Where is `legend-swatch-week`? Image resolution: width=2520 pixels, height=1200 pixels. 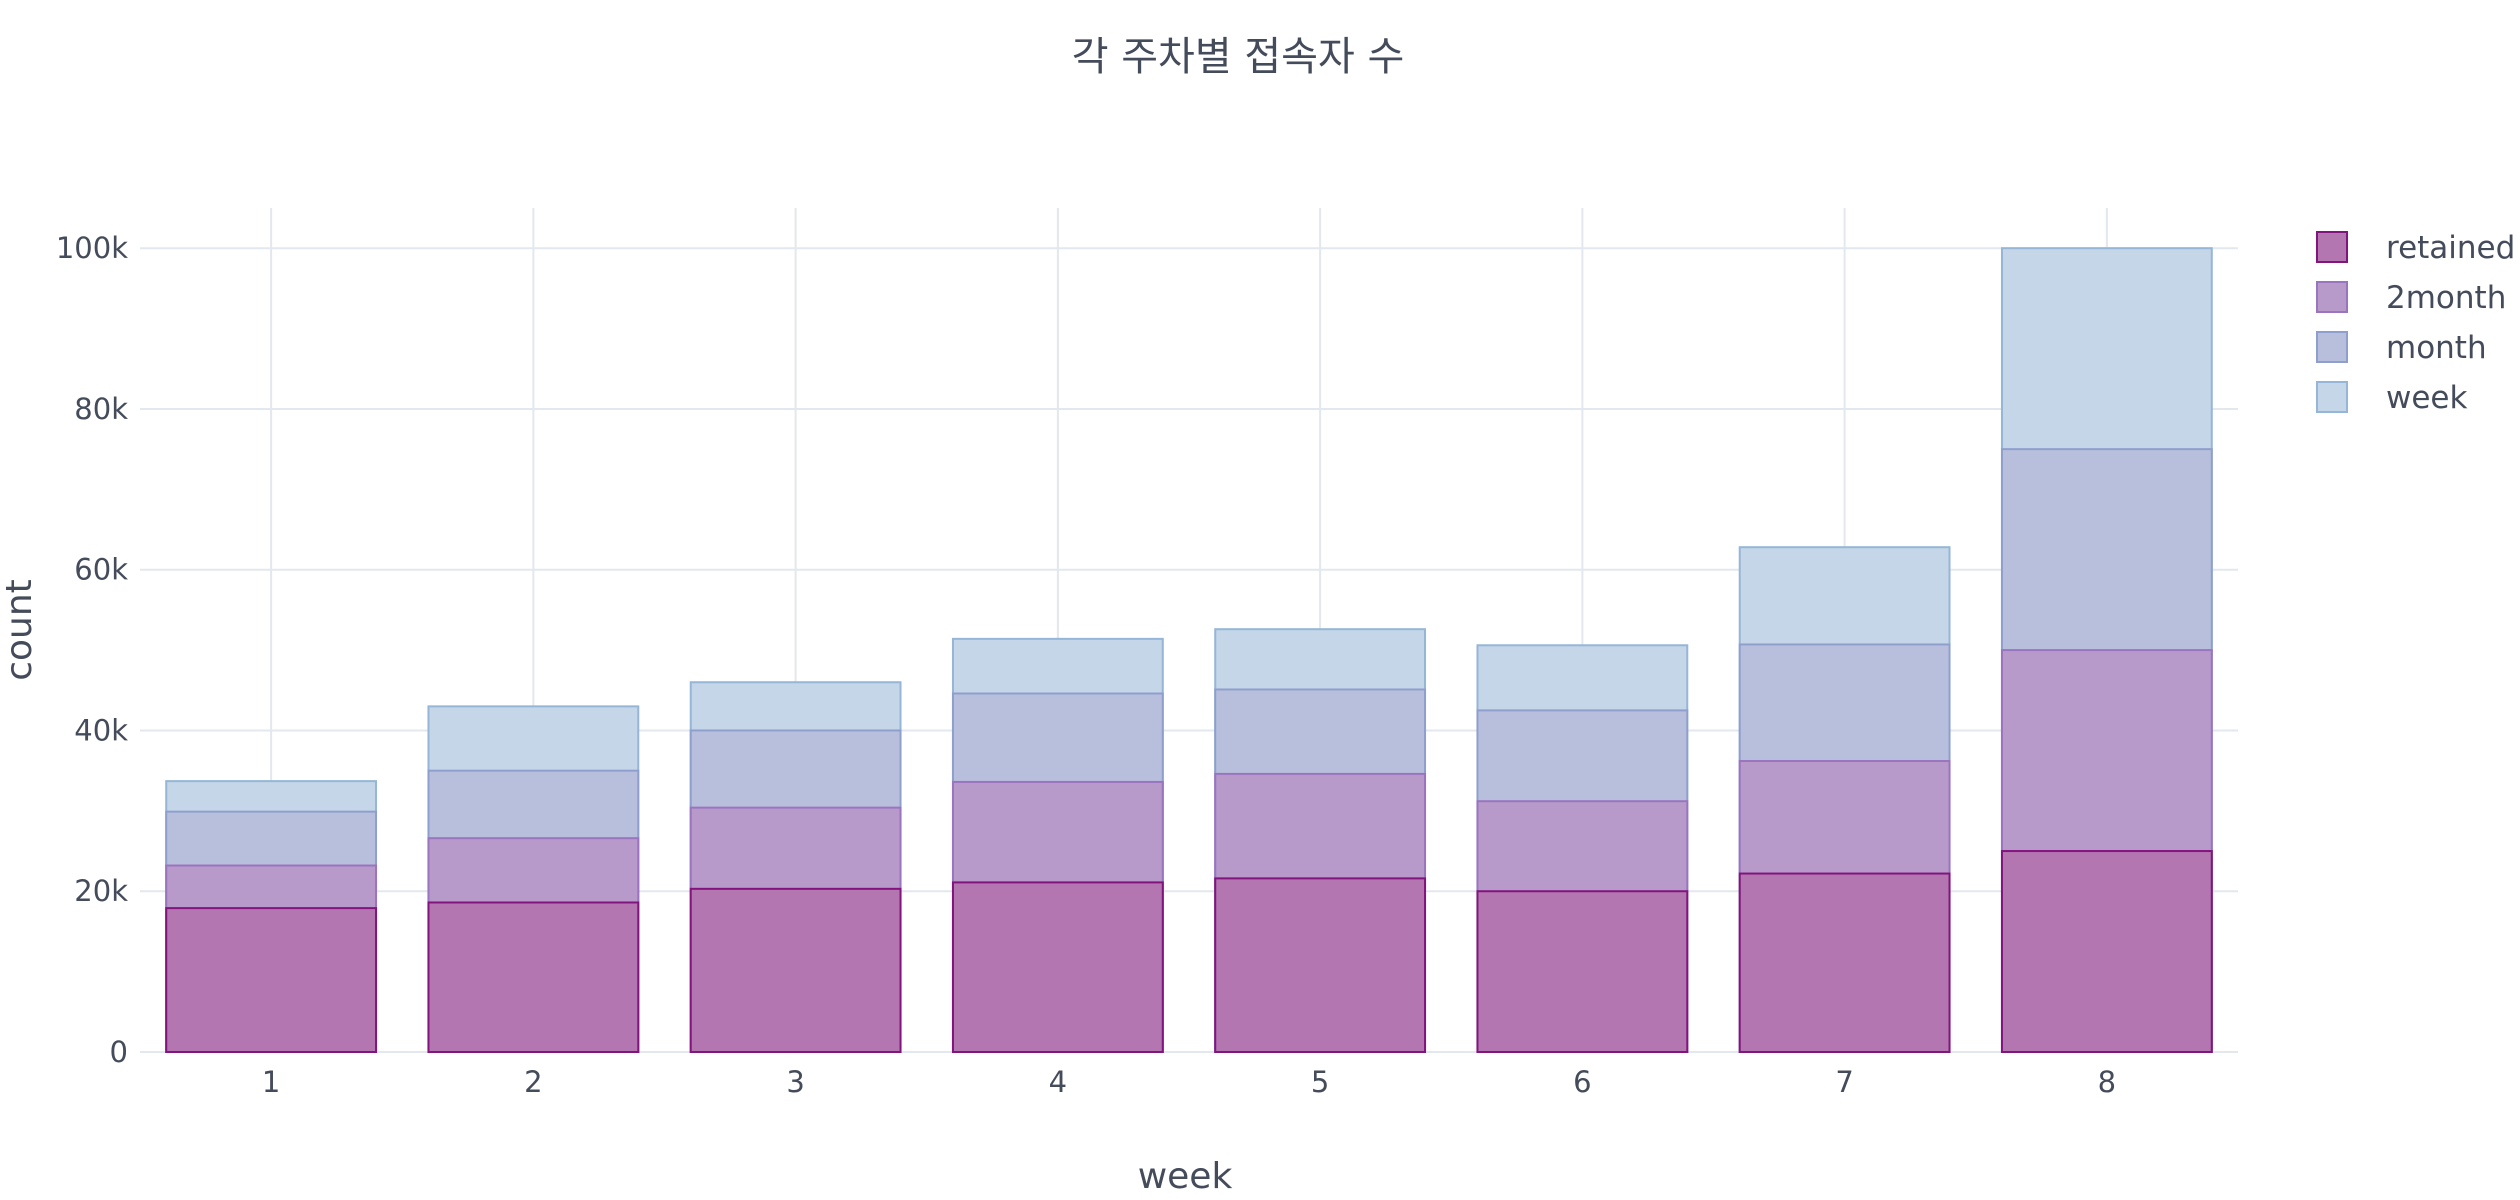
legend-swatch-week is located at coordinates (2332, 397).